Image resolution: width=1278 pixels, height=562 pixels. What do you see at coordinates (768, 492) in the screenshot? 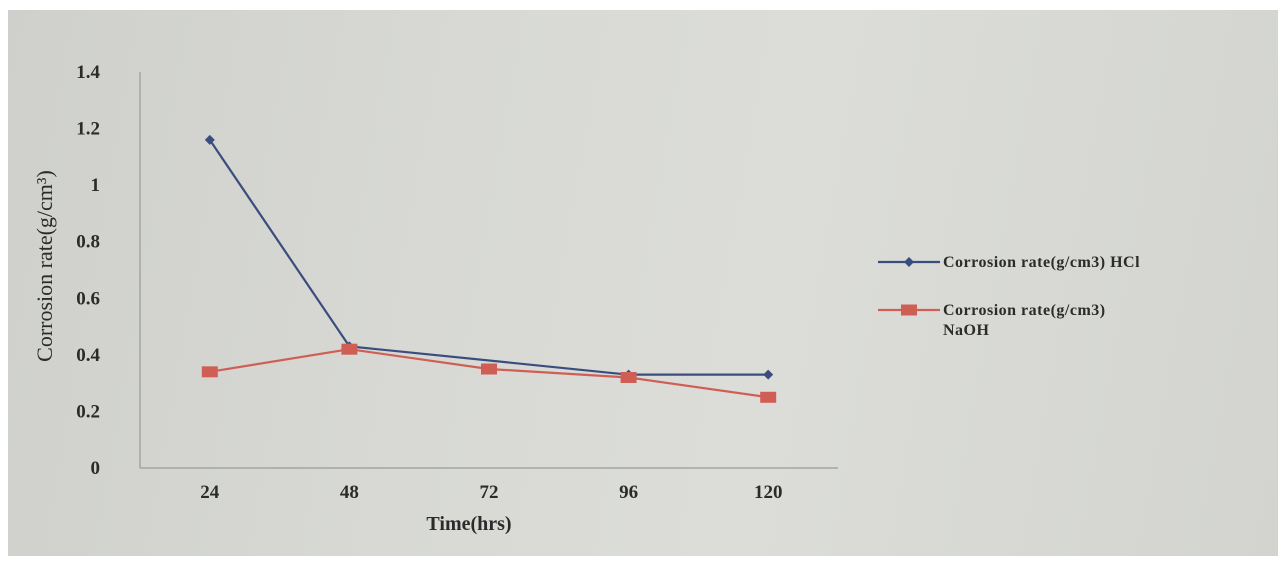
I see `x-tick-label: 120` at bounding box center [768, 492].